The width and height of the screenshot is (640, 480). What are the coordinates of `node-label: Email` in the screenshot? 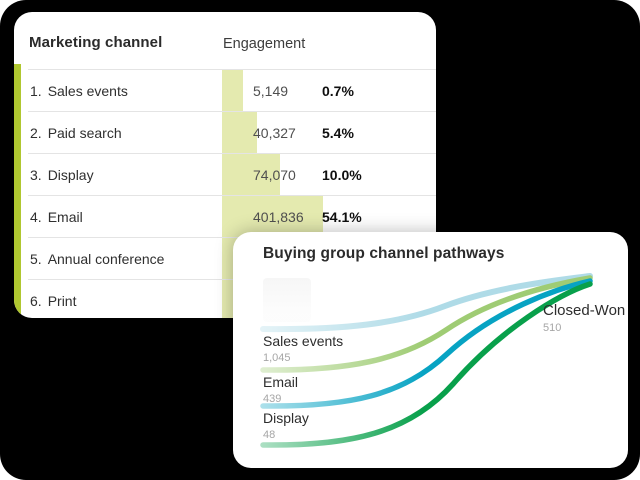 It's located at (281, 382).